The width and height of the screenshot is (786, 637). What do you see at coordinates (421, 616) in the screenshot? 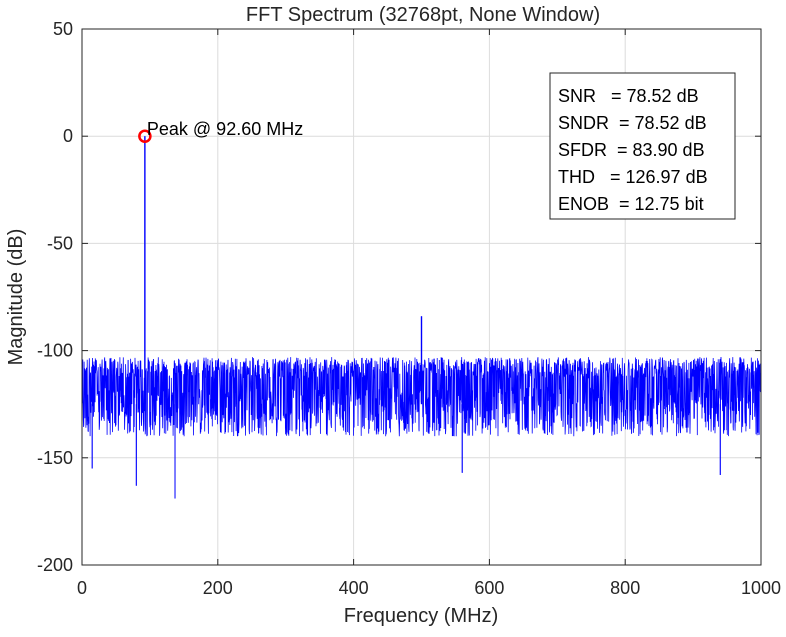
I see `x-axis-label: Frequency (MHz)` at bounding box center [421, 616].